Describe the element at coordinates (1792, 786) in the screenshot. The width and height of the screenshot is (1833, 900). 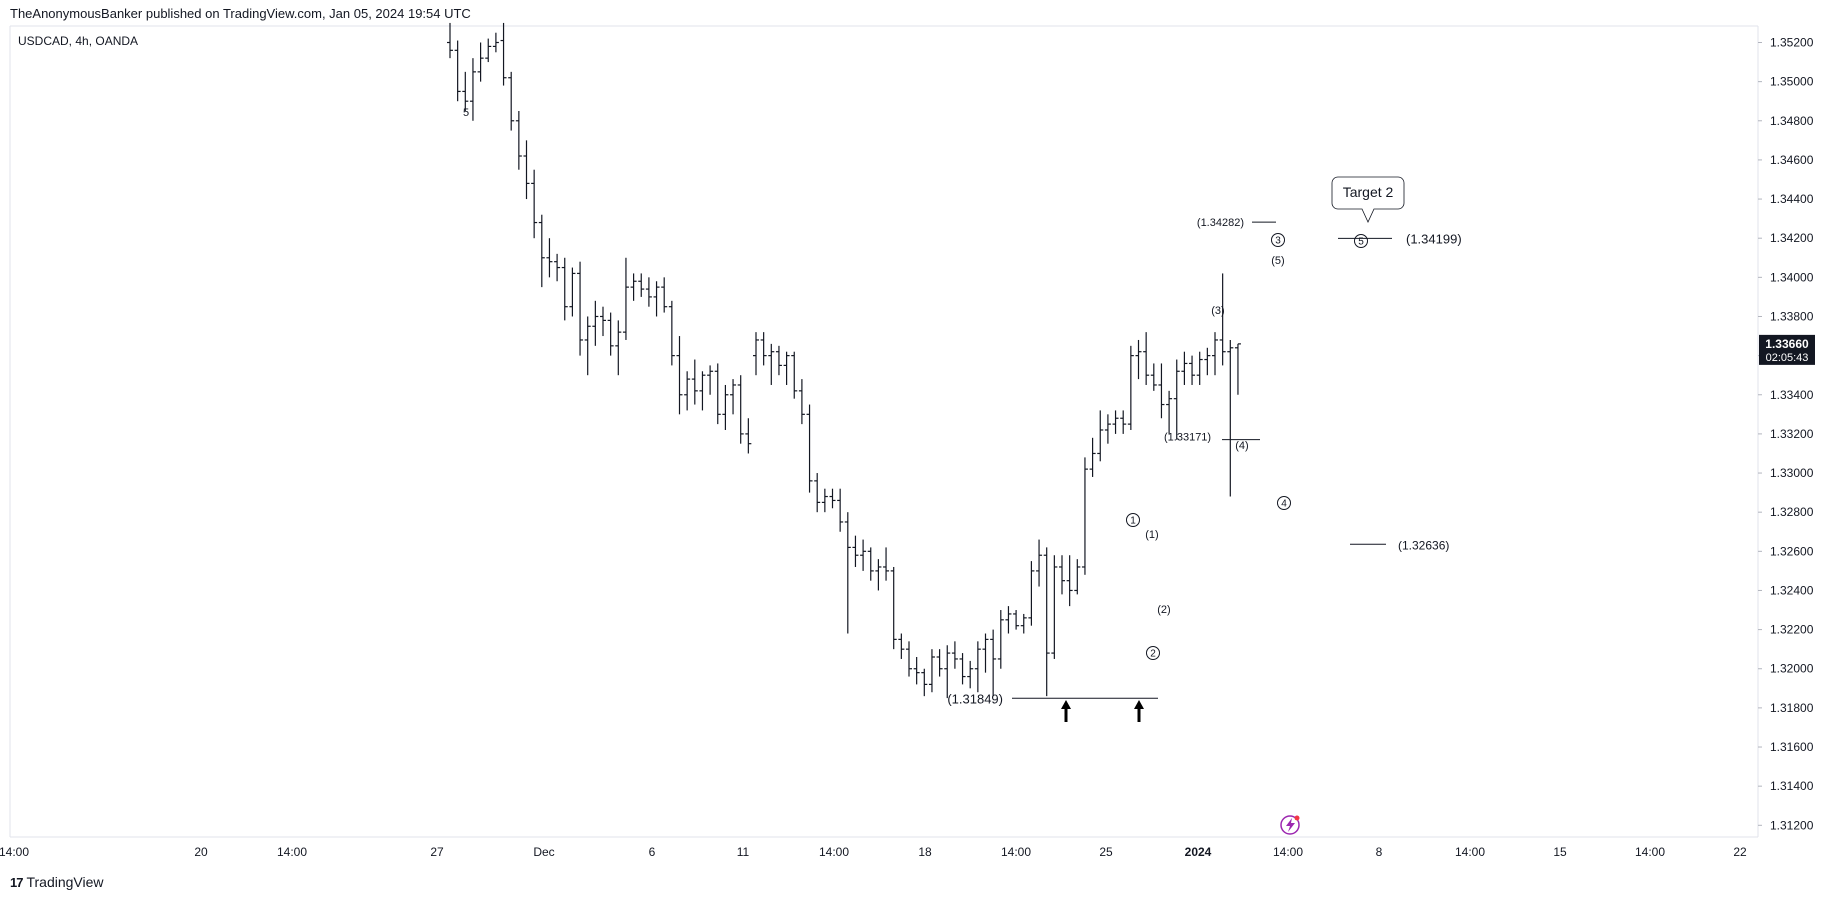
I see `y-tick-label: 1.31400` at that location.